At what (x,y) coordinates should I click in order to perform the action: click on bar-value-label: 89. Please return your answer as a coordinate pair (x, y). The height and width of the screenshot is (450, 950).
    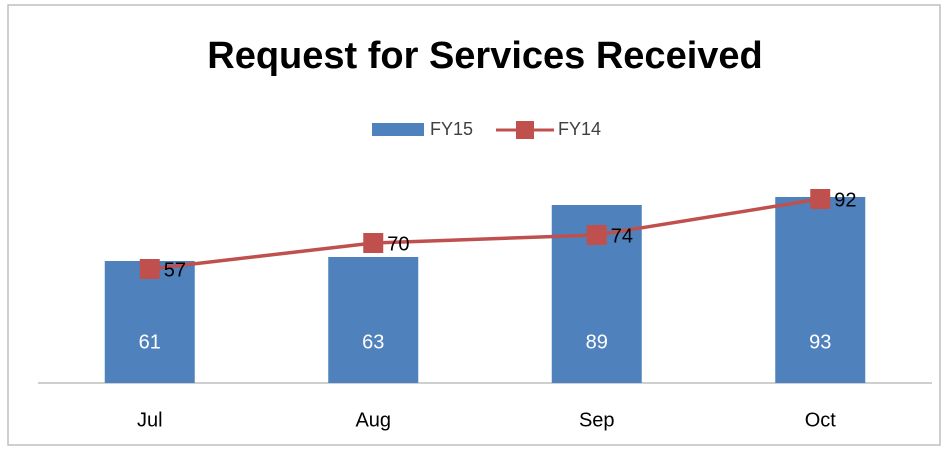
    Looking at the image, I should click on (597, 342).